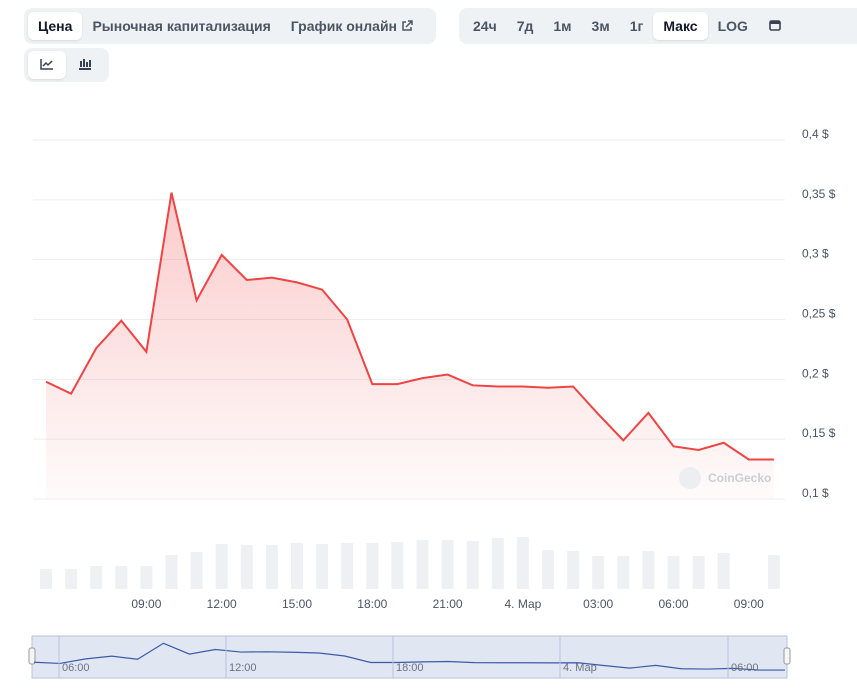 Image resolution: width=857 pixels, height=689 pixels. What do you see at coordinates (819, 433) in the screenshot?
I see `y-tick-label: 0,15 $` at bounding box center [819, 433].